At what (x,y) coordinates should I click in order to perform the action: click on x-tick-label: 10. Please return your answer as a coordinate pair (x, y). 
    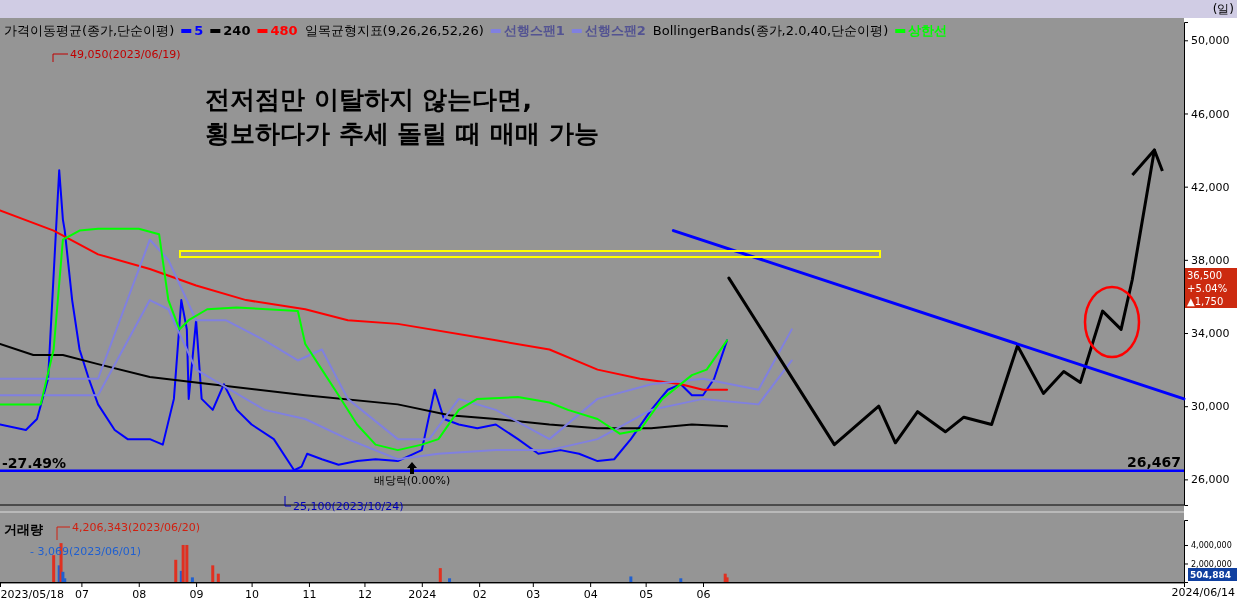
    Looking at the image, I should click on (252, 593).